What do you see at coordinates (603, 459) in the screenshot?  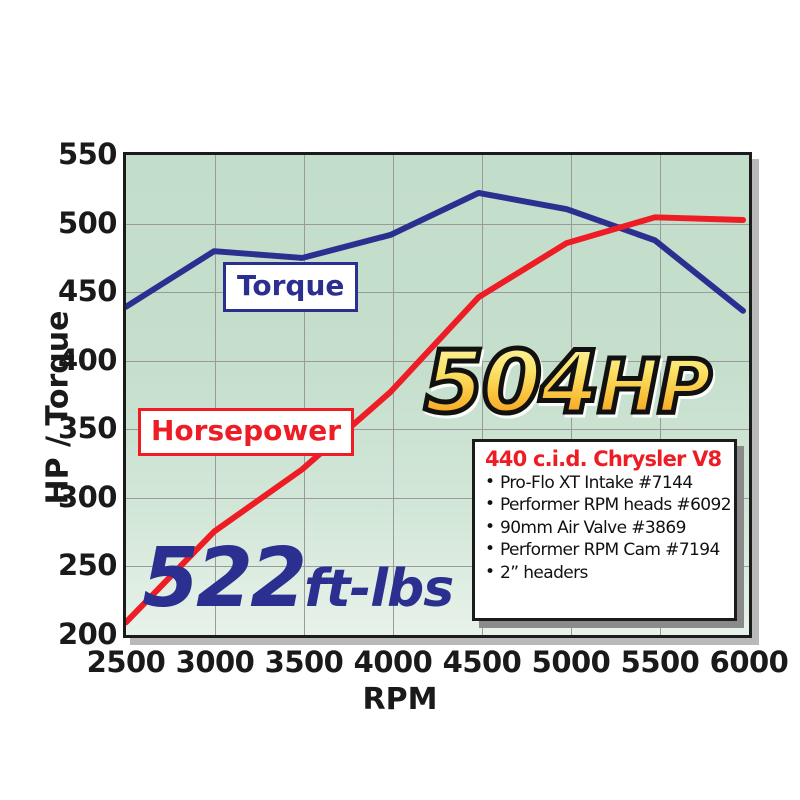 I see `spec-box-title: 440 c.i.d. Chrysler V8` at bounding box center [603, 459].